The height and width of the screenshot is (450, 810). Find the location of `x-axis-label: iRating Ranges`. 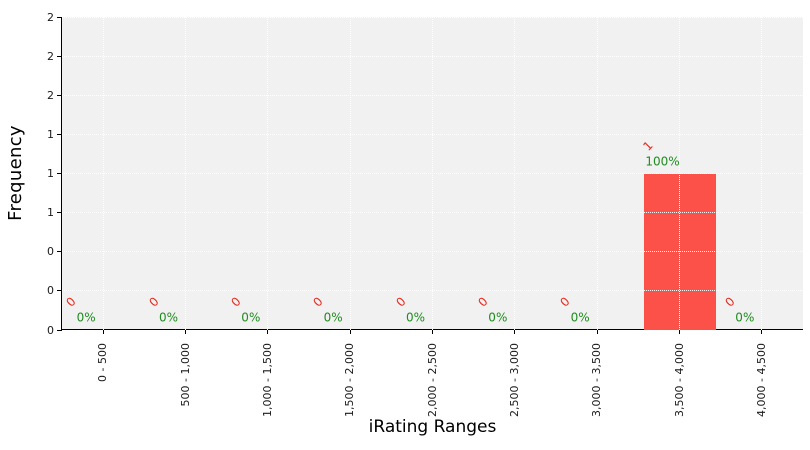

x-axis-label: iRating Ranges is located at coordinates (432, 427).